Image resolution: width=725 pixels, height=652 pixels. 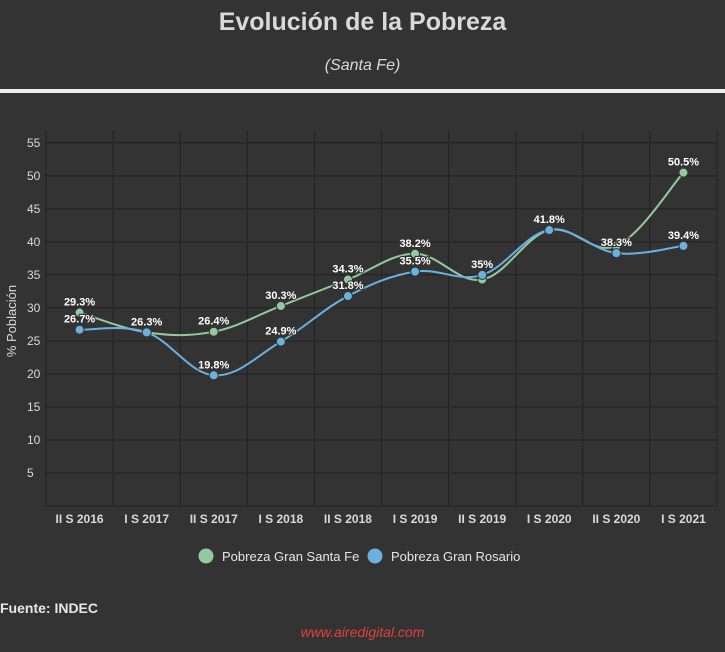 What do you see at coordinates (34, 242) in the screenshot?
I see `y-tick-label: 40` at bounding box center [34, 242].